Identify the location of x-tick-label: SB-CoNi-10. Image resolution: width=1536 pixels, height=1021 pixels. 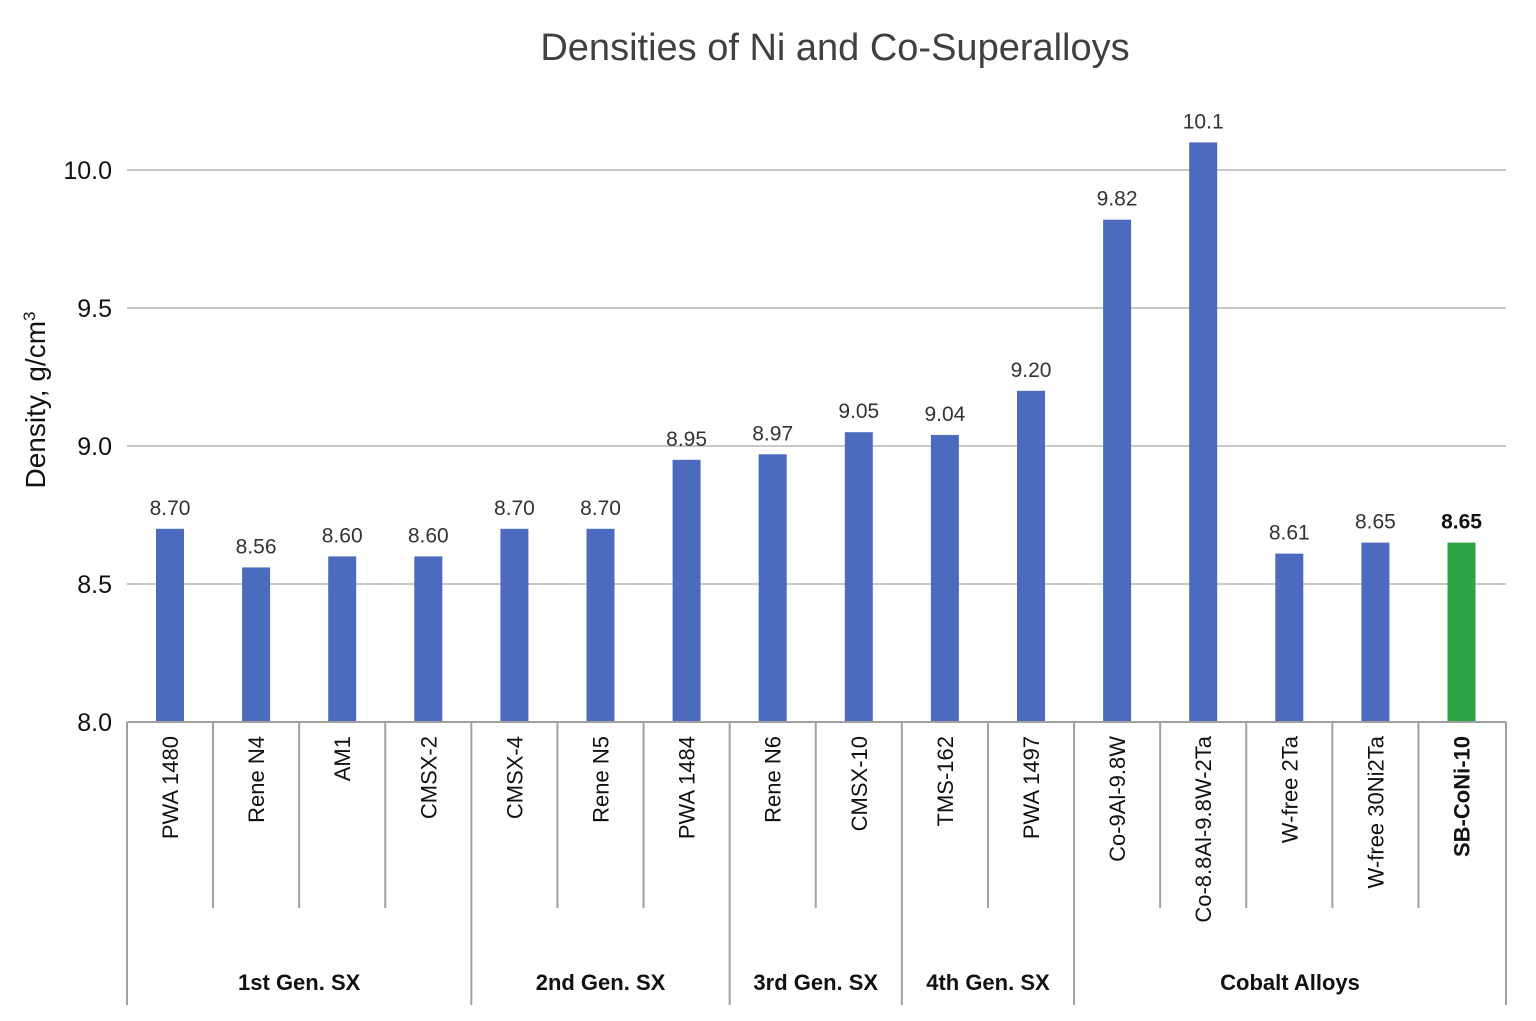
(1462, 796).